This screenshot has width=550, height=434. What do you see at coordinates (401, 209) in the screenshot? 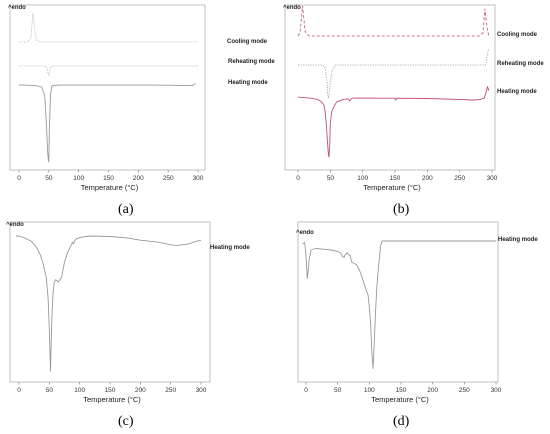
I see `panel-label-b: (b)` at bounding box center [401, 209].